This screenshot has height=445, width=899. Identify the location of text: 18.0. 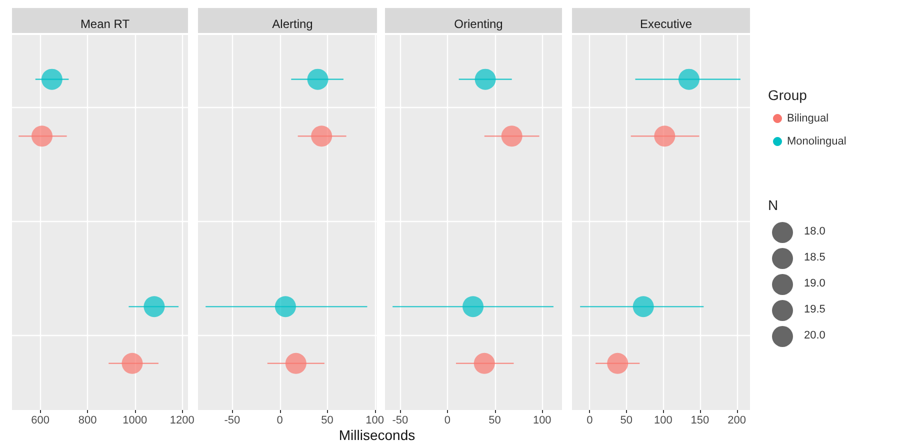
(815, 232).